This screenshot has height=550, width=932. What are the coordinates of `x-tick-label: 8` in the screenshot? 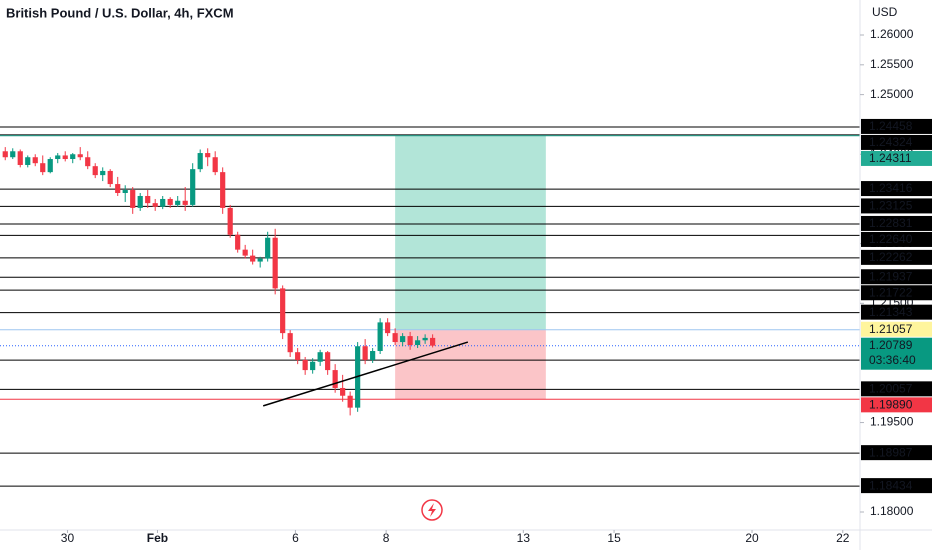 It's located at (386, 538).